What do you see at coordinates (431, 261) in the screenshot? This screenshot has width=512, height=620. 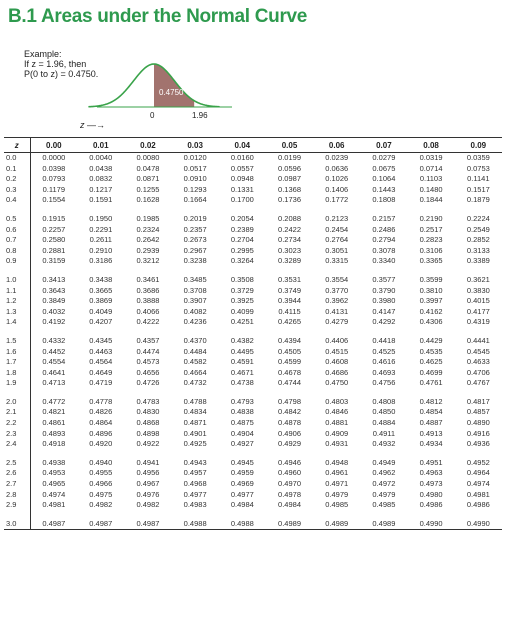 I see `probability-cell: 0.3365` at bounding box center [431, 261].